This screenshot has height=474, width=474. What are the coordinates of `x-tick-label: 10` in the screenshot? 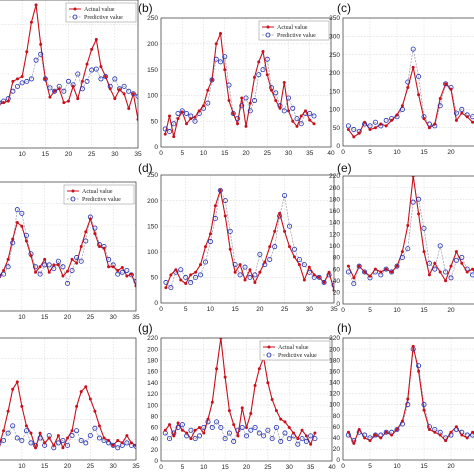 It's located at (22, 466).